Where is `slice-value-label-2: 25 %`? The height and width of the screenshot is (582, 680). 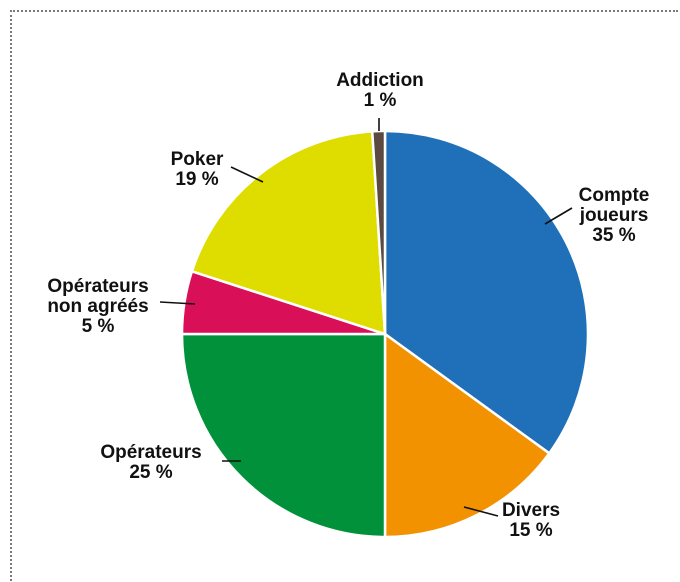
slice-value-label-2: 25 % is located at coordinates (150, 472).